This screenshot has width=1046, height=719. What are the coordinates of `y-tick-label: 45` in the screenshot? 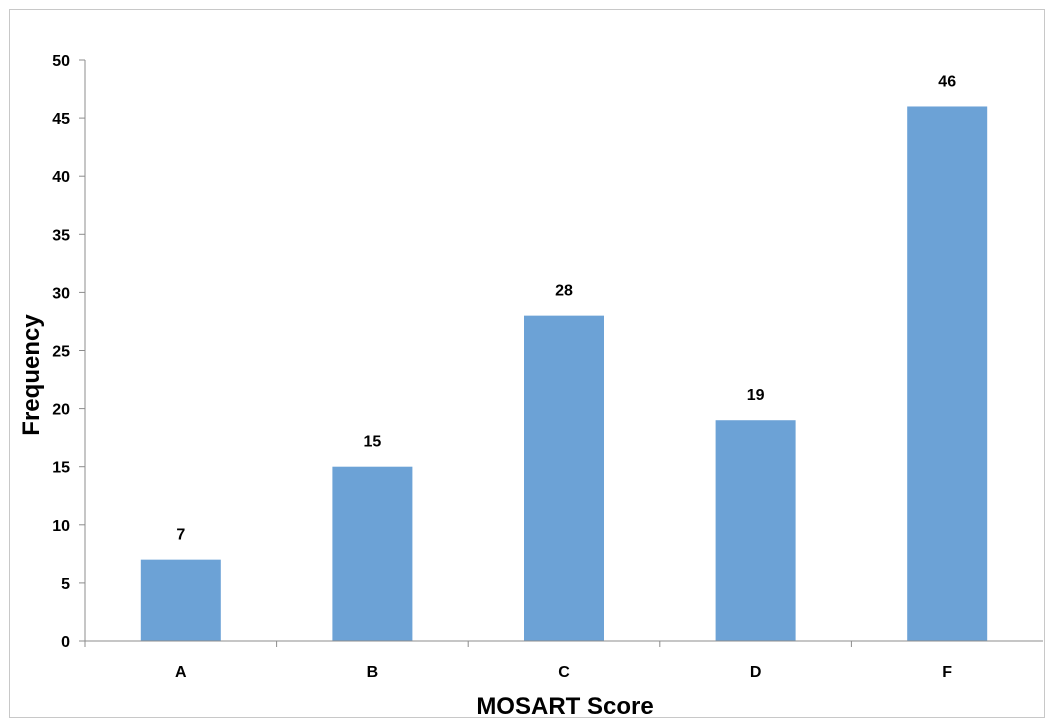 It's located at (61, 119).